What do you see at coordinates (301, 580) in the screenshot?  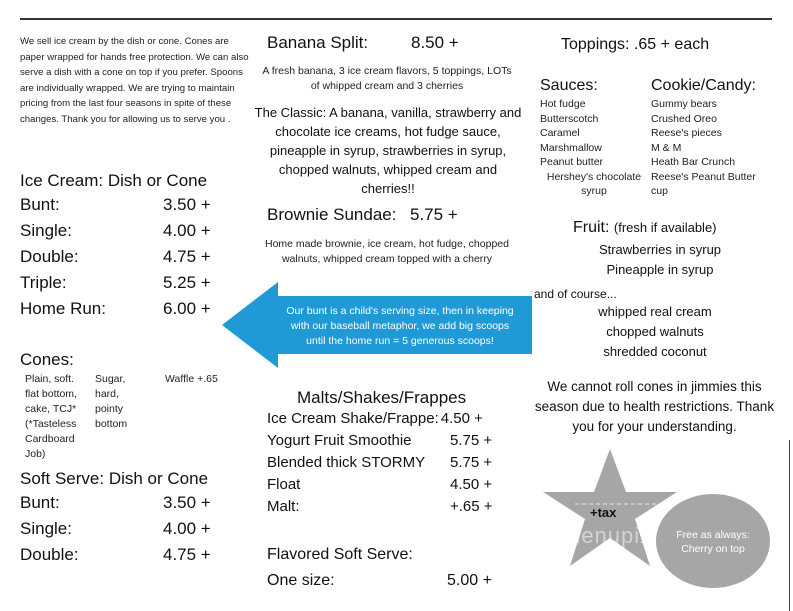 I see `item-name: One size:` at bounding box center [301, 580].